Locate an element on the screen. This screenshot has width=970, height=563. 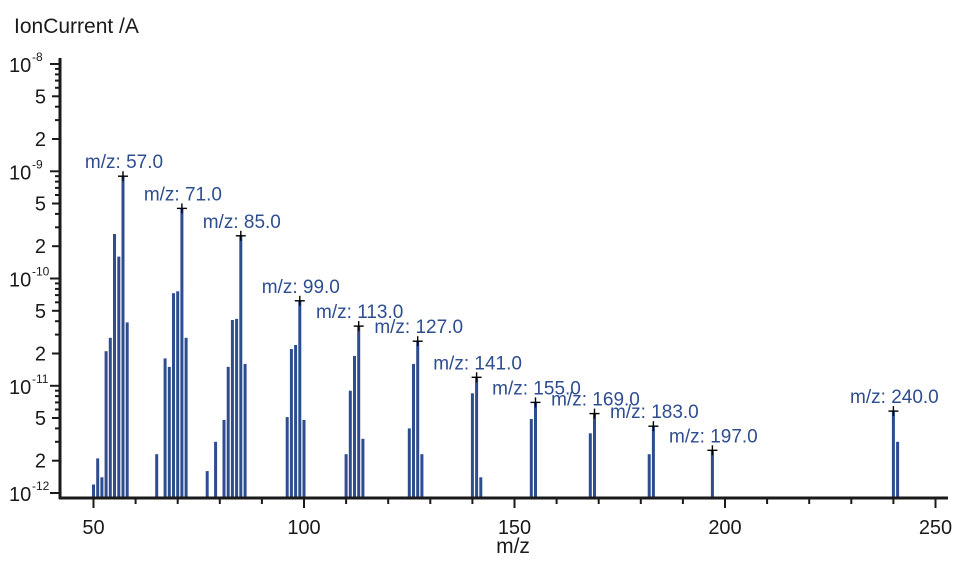
peak-annotation: m/z: 99.0 is located at coordinates (301, 291).